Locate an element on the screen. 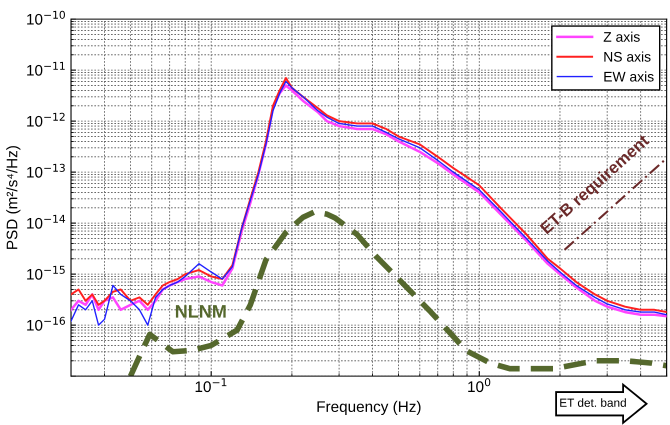 The width and height of the screenshot is (670, 425). legend-label: Z axis is located at coordinates (622, 37).